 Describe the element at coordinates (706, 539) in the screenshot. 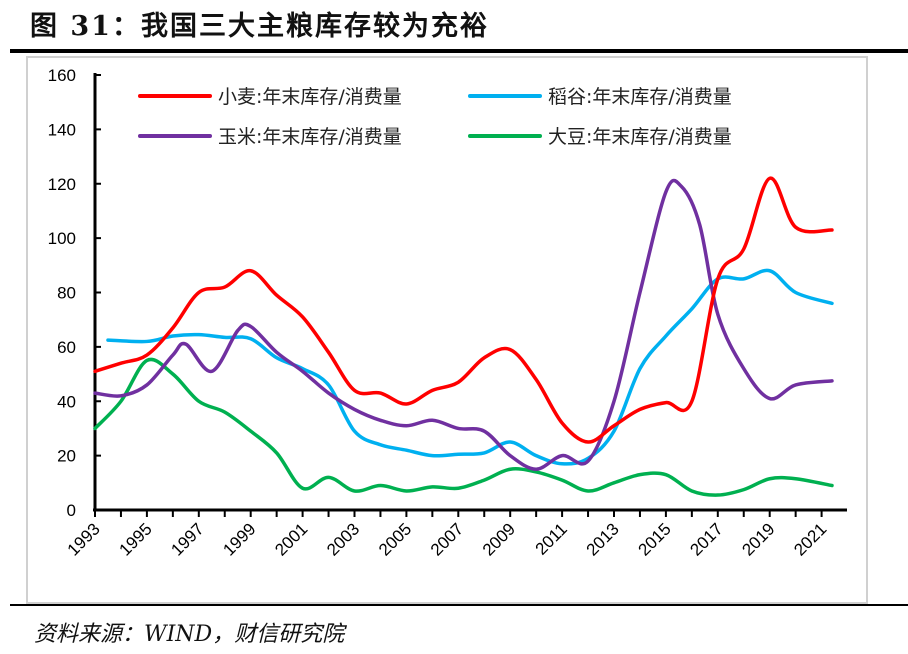

I see `x-tick-label: 2017` at that location.